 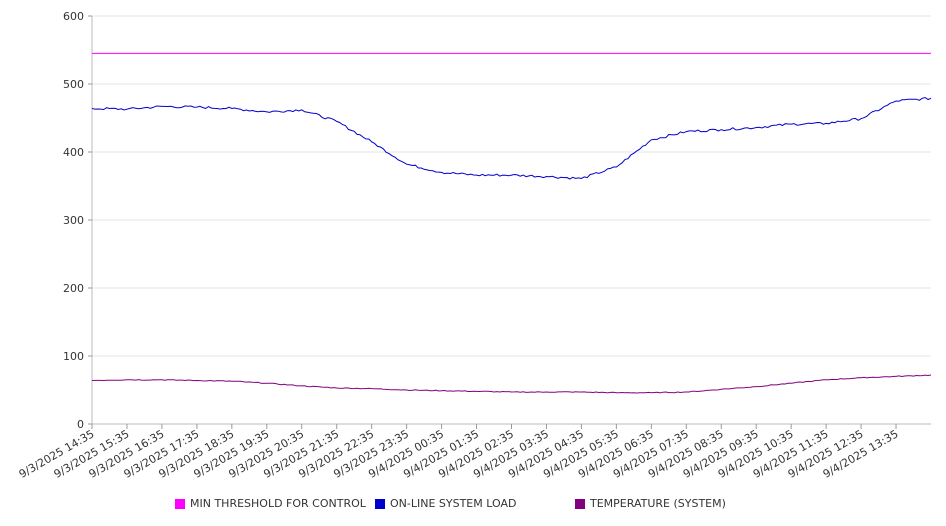 I want to click on y-tick-label: 0, so click(x=80, y=424).